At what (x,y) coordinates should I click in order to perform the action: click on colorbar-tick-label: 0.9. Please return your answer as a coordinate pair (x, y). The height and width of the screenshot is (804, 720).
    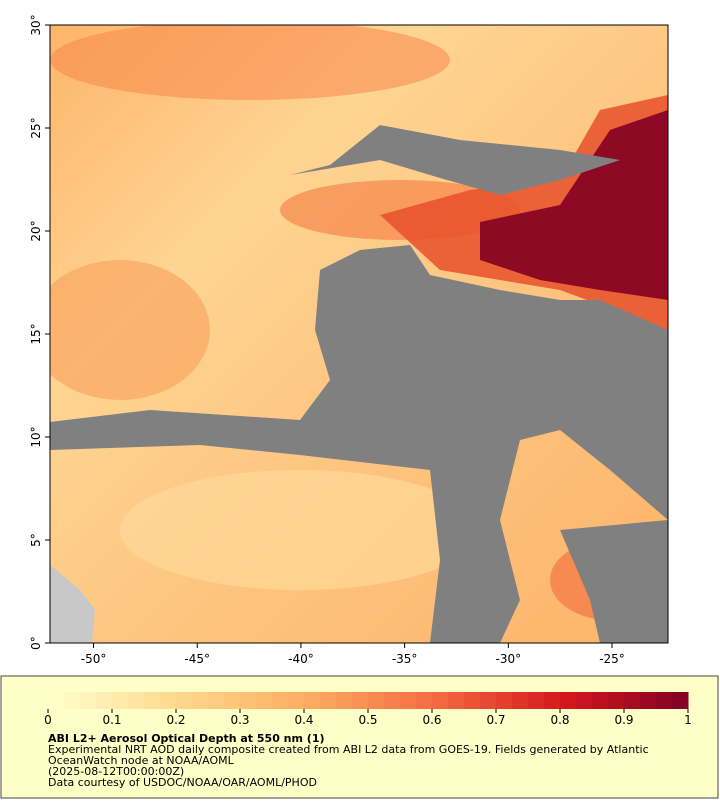
    Looking at the image, I should click on (623, 720).